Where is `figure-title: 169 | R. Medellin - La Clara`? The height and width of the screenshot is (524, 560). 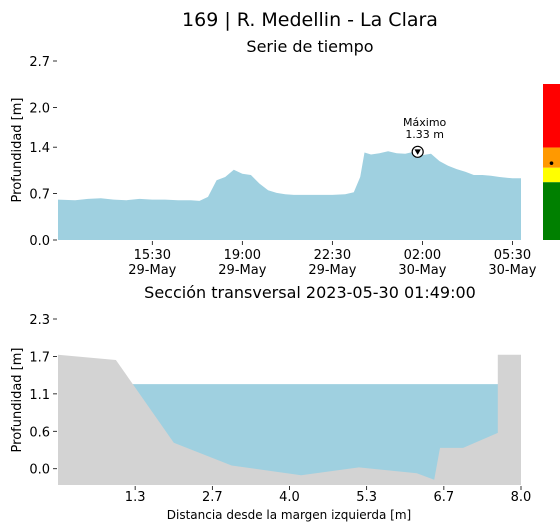
figure-title: 169 | R. Medellin - La Clara is located at coordinates (310, 20).